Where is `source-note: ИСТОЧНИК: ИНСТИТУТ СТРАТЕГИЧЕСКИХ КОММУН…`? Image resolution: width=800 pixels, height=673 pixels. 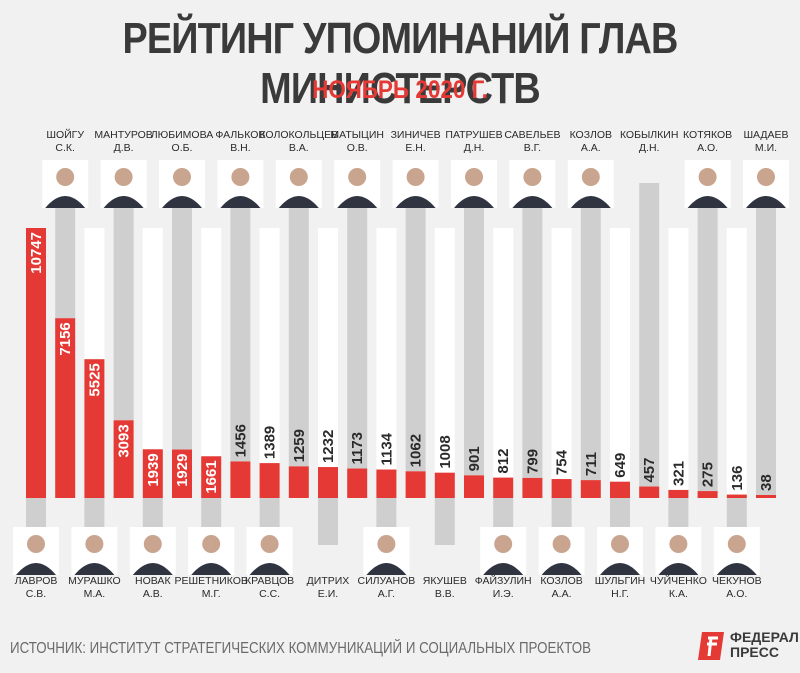 source-note: ИСТОЧНИК: ИНСТИТУТ СТРАТЕГИЧЕСКИХ КОММУН… is located at coordinates (300, 648).